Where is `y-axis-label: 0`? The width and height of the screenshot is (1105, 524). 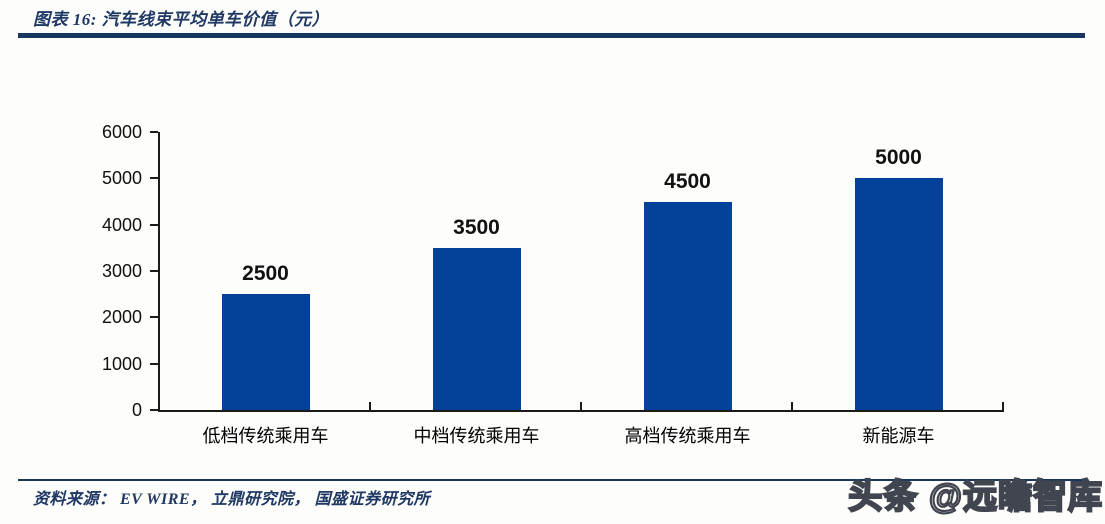 y-axis-label: 0 is located at coordinates (136, 410).